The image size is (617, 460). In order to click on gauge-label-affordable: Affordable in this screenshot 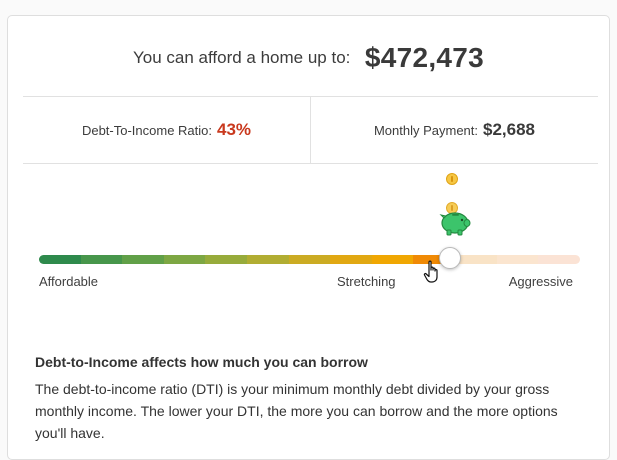, I will do `click(69, 281)`.